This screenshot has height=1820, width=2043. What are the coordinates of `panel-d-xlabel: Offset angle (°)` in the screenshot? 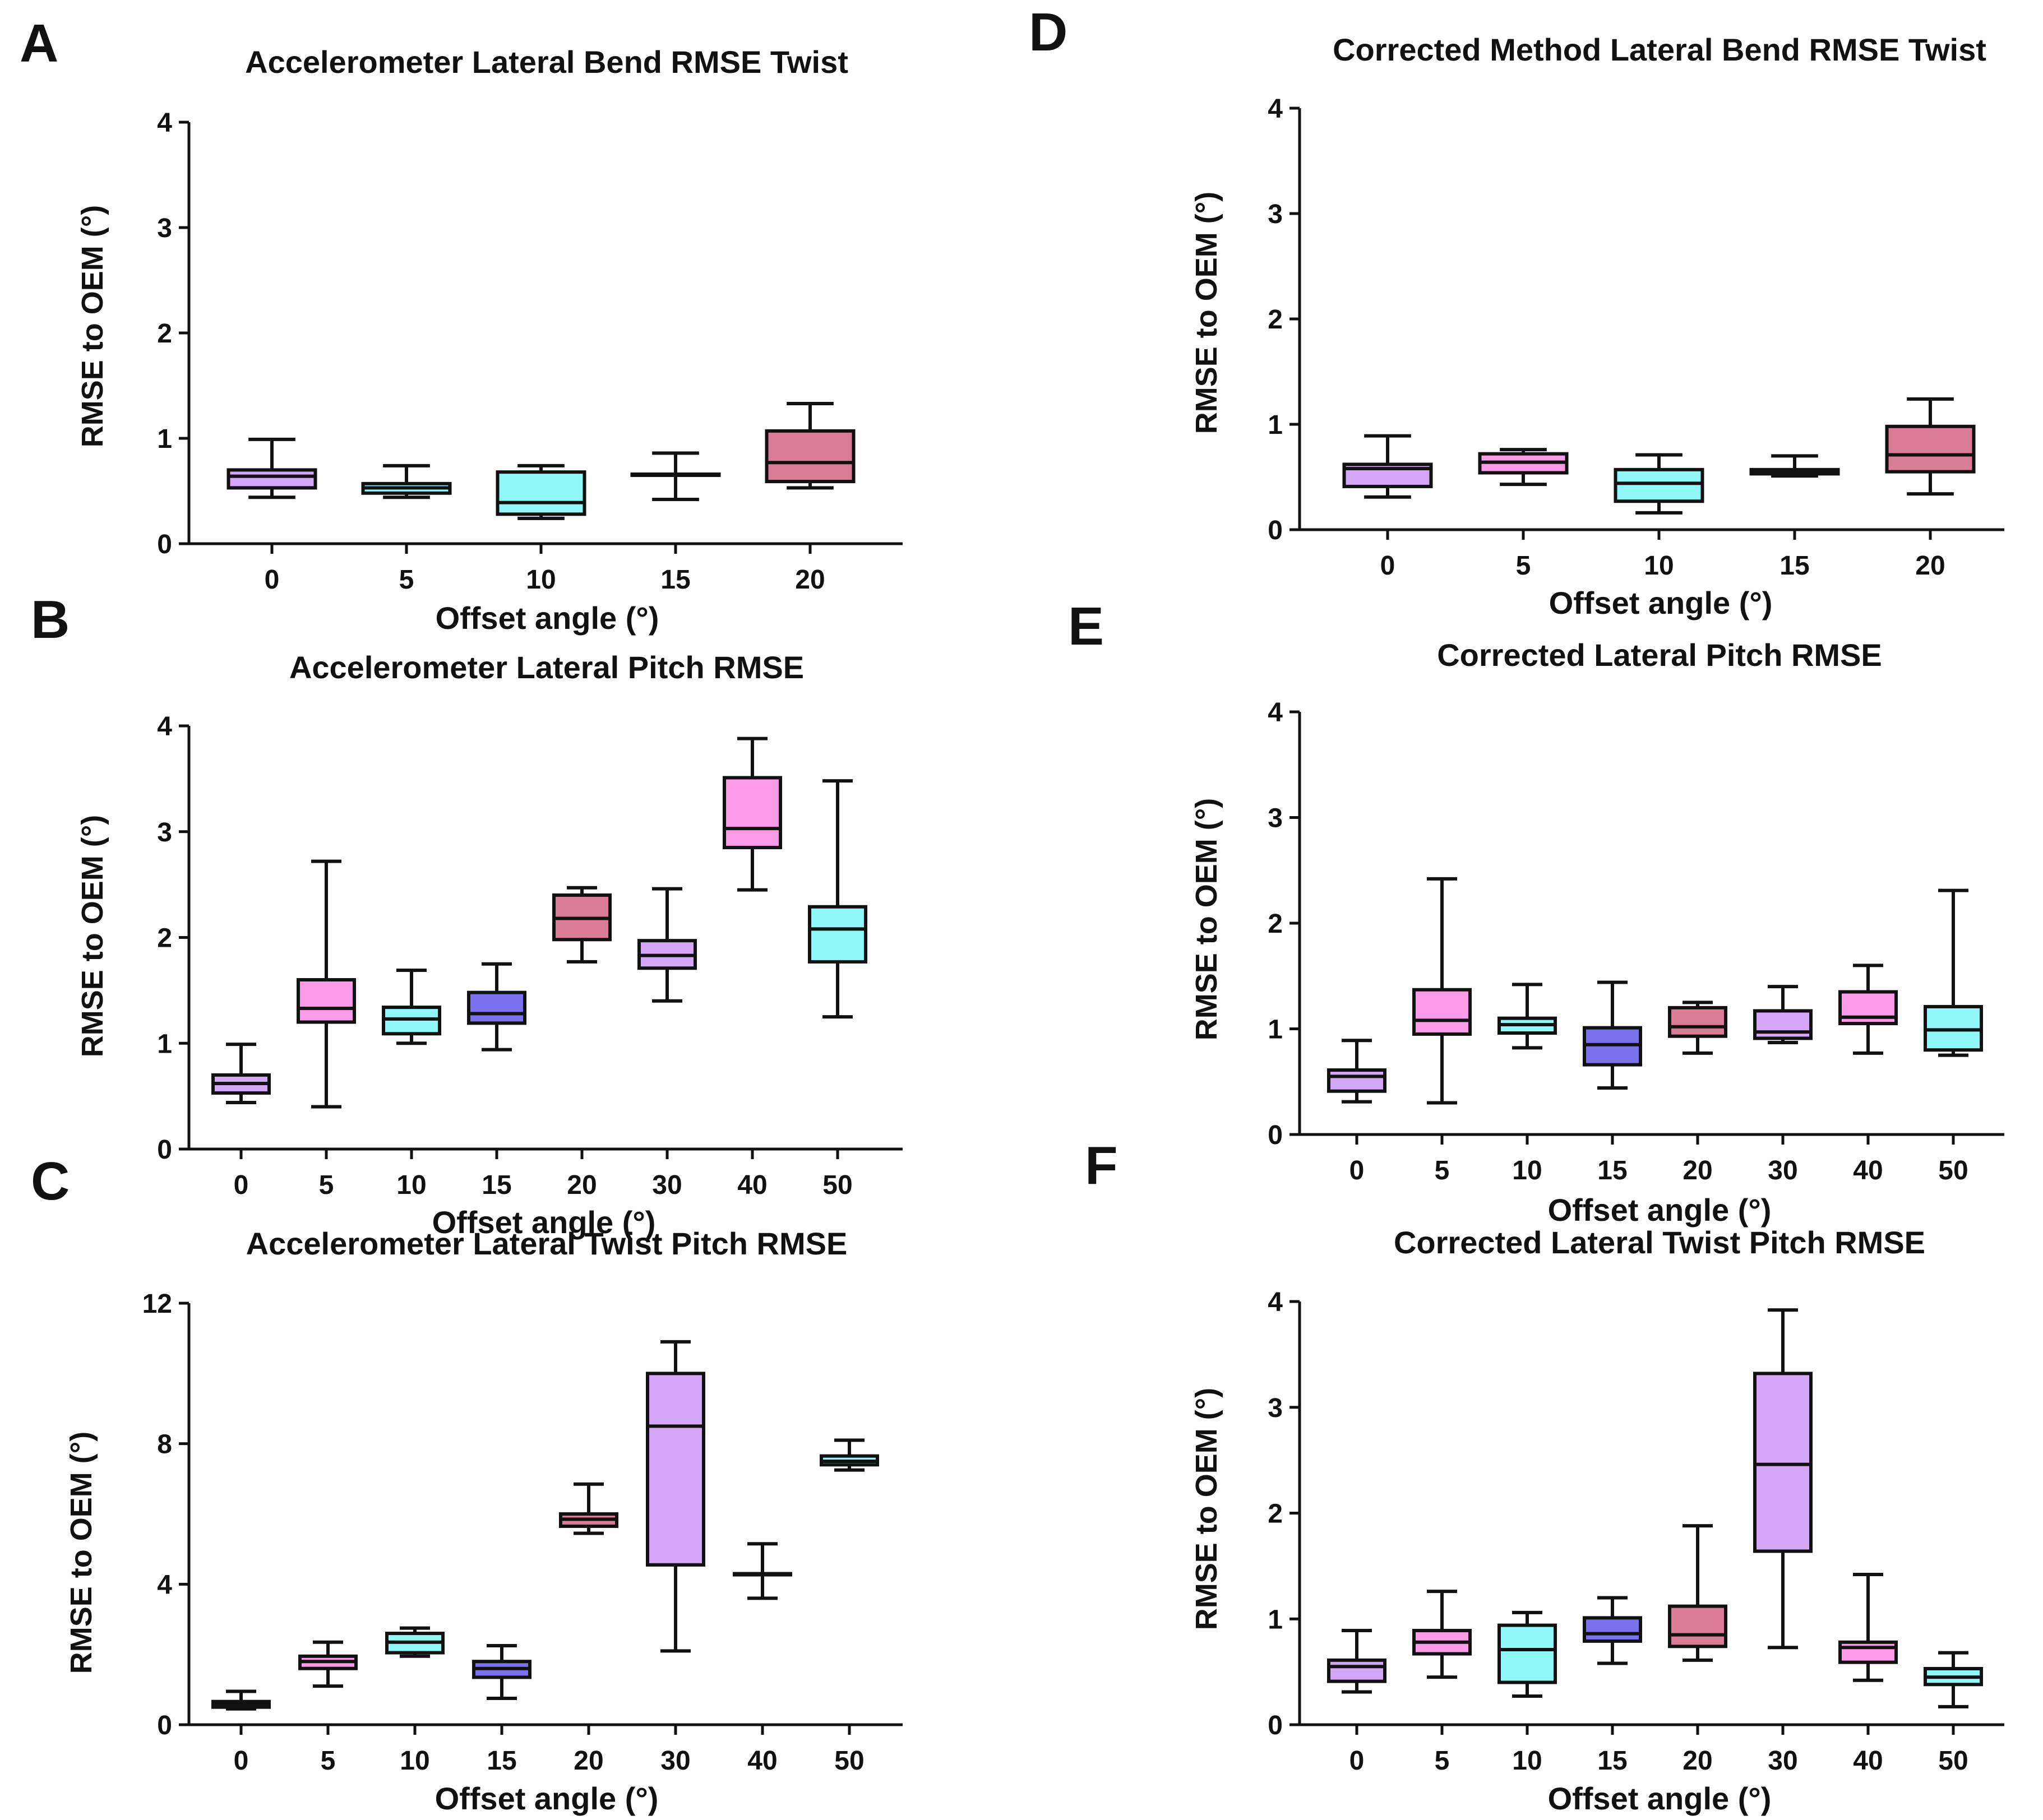 It's located at (1661, 603).